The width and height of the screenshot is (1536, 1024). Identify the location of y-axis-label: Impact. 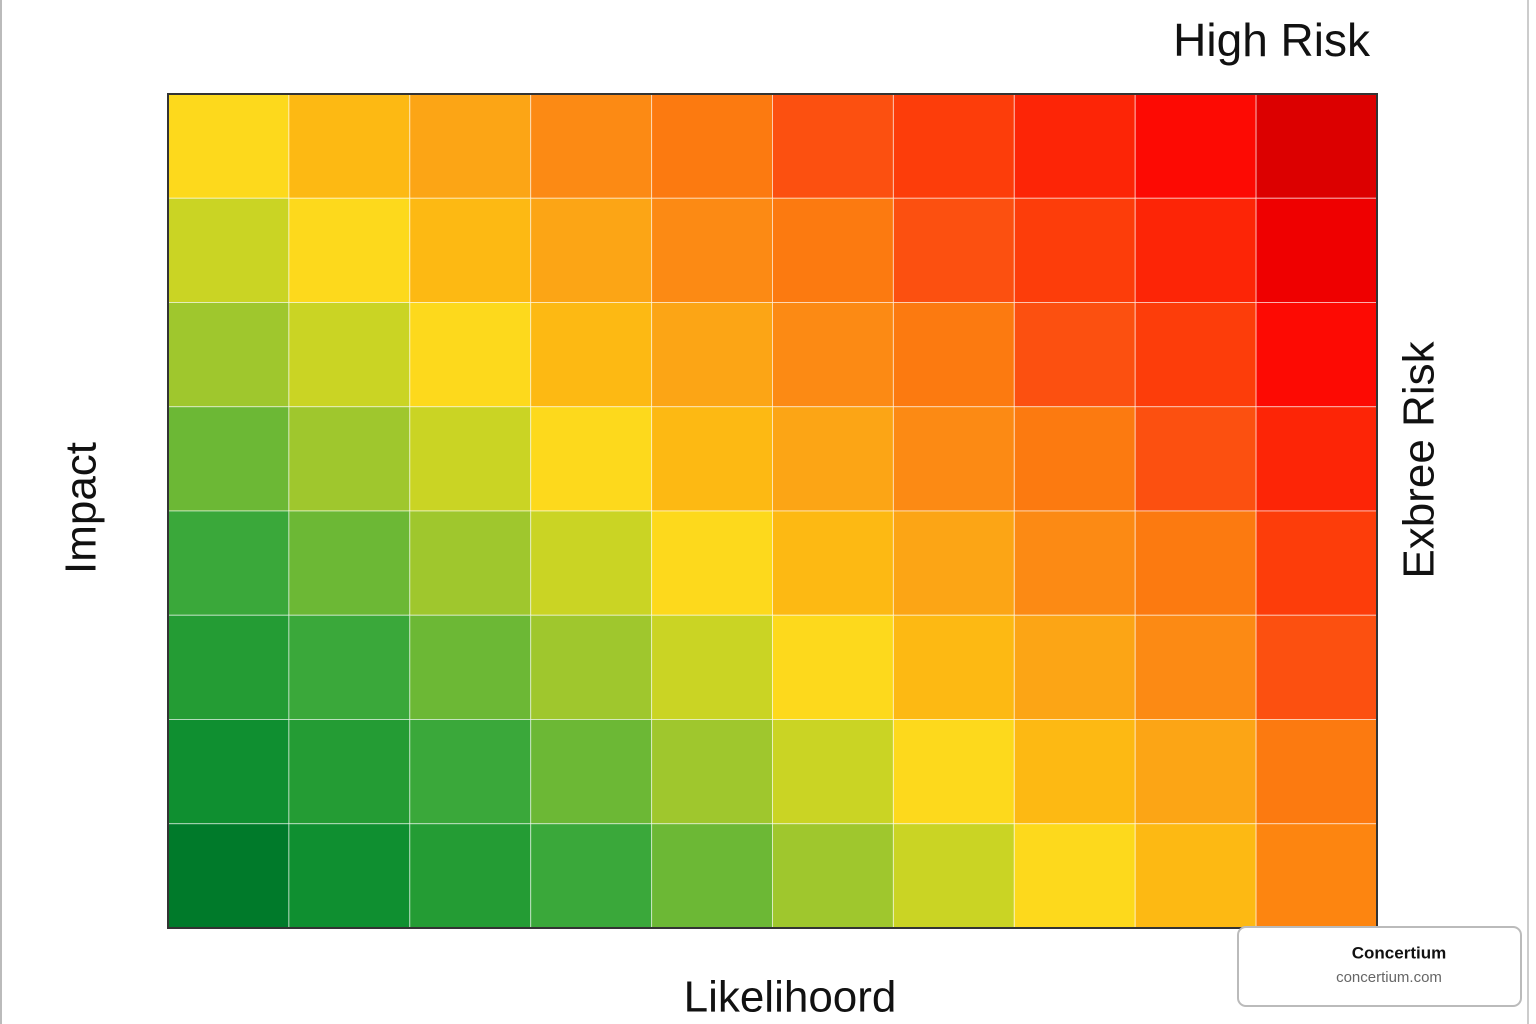
(81, 508).